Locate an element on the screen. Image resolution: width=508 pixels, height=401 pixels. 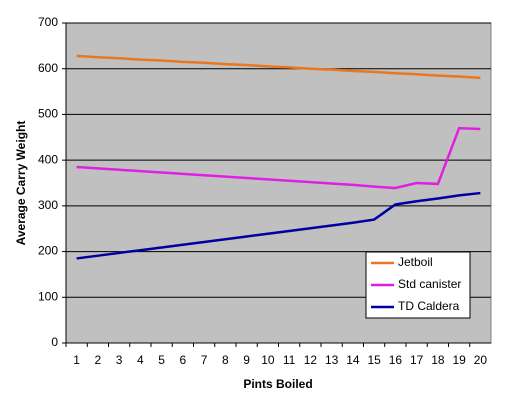
x-tick-label: 11 is located at coordinates (289, 360).